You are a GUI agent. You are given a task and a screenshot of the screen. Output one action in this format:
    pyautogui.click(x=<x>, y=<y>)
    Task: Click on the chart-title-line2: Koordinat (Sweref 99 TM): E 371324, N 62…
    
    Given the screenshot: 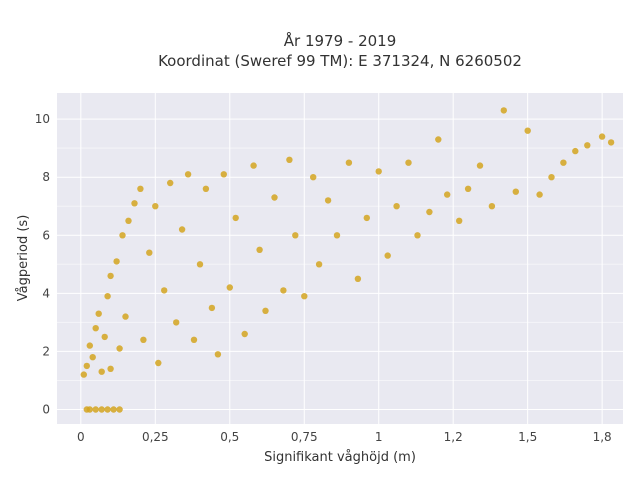 What is the action you would take?
    pyautogui.click(x=340, y=61)
    